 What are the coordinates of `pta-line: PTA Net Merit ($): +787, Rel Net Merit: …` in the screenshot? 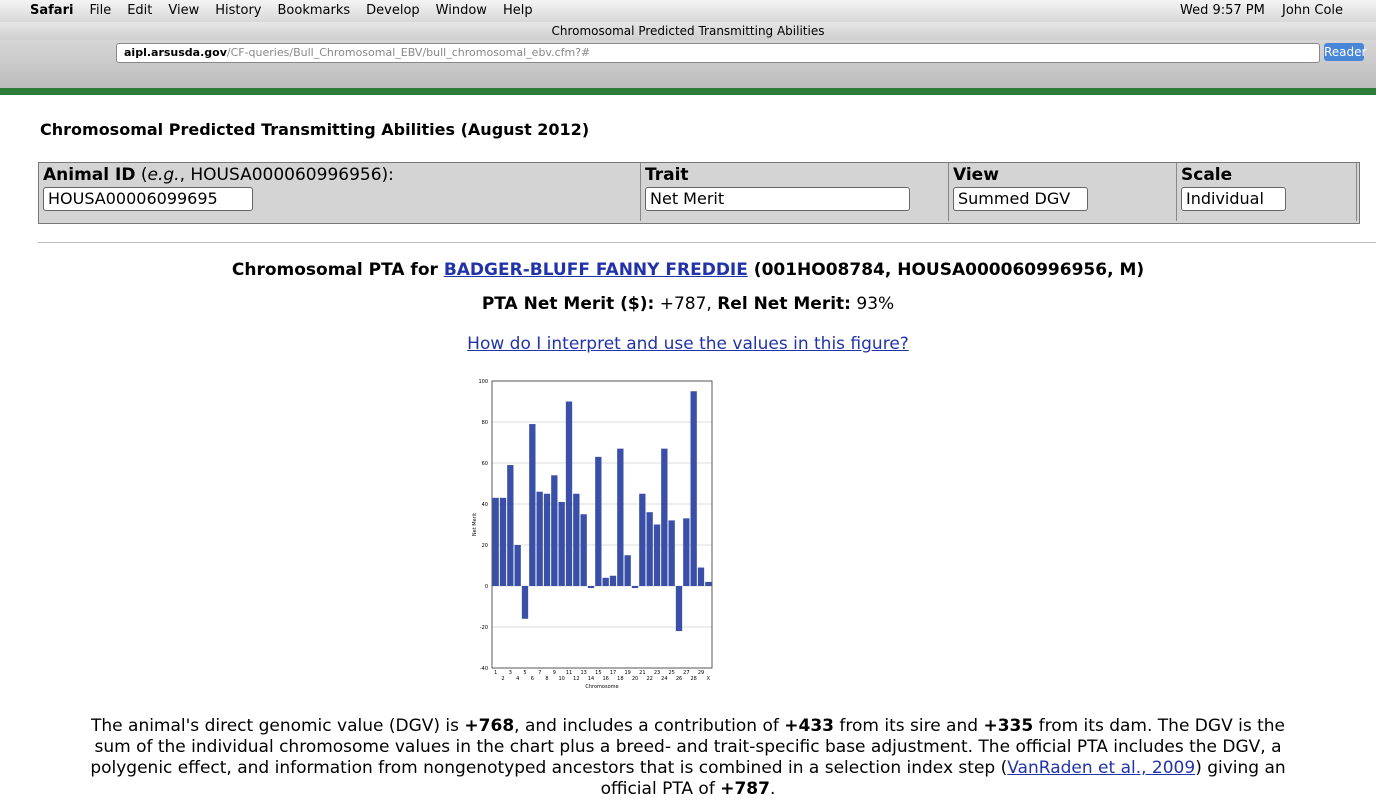 It's located at (688, 304).